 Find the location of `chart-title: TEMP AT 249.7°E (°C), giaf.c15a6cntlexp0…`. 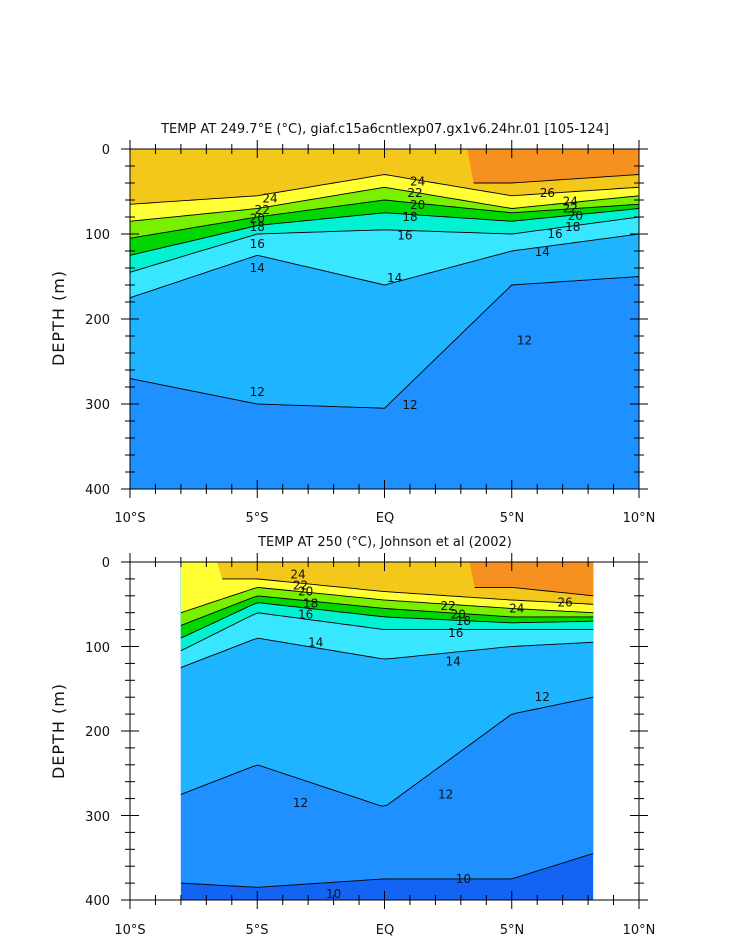

chart-title: TEMP AT 249.7°E (°C), giaf.c15a6cntlexp0… is located at coordinates (384, 129).